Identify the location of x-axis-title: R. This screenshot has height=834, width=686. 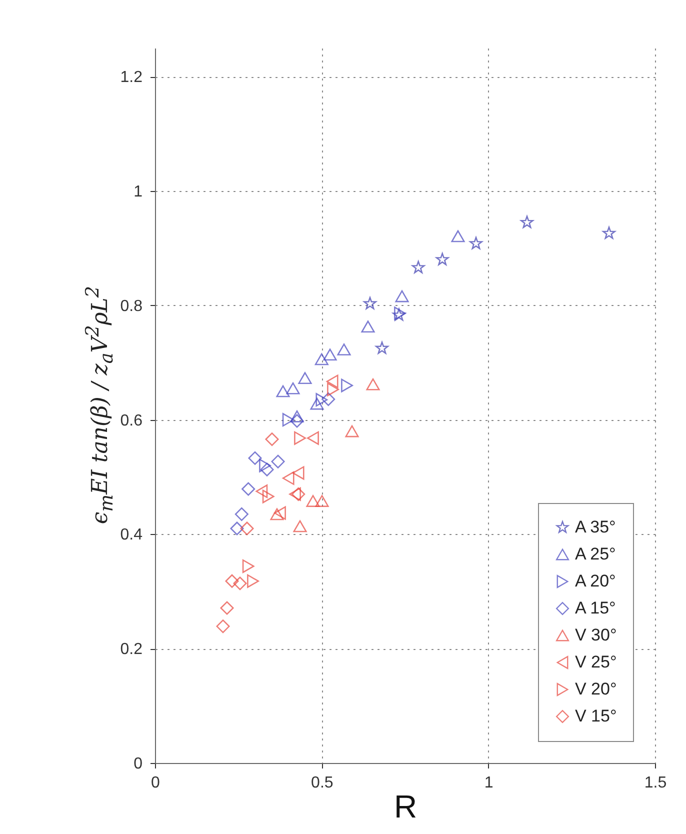
(406, 806).